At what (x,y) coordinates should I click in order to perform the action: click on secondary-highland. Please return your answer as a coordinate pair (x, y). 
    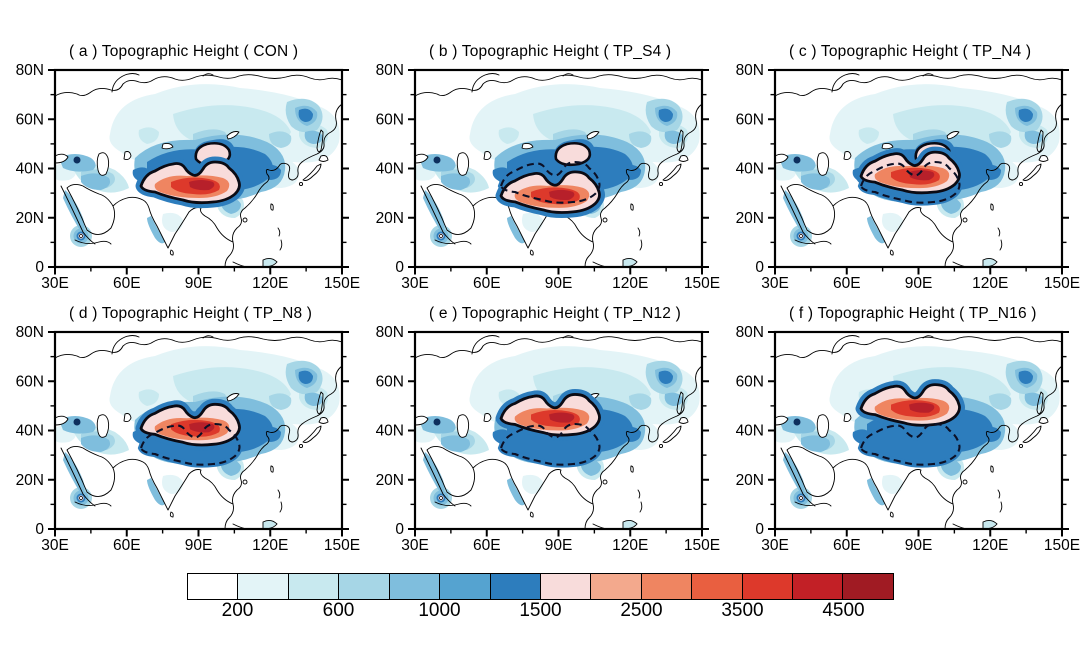
    Looking at the image, I should click on (573, 154).